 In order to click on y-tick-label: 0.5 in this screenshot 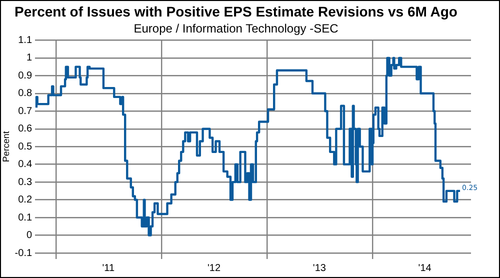, I will do `click(25, 146)`.